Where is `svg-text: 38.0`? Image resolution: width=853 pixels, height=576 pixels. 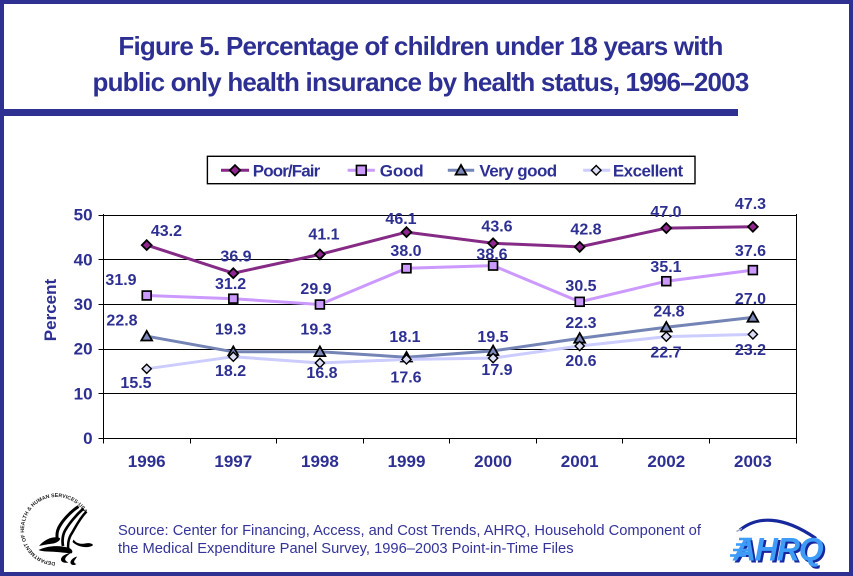 svg-text: 38.0 is located at coordinates (405, 251).